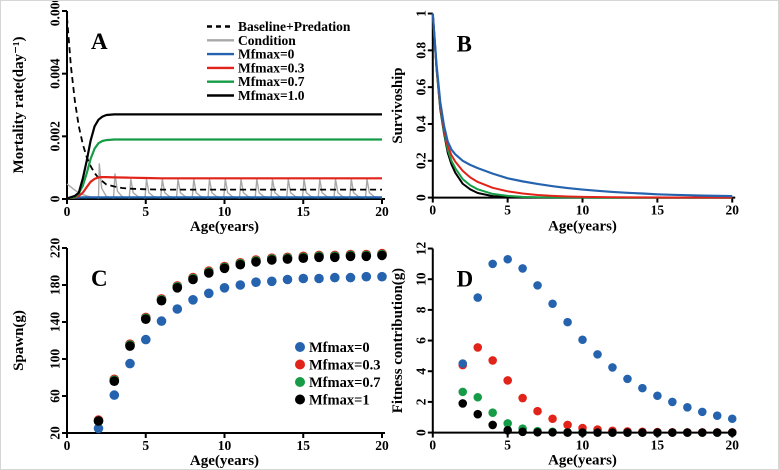  I want to click on series-condition, so click(224, 181).